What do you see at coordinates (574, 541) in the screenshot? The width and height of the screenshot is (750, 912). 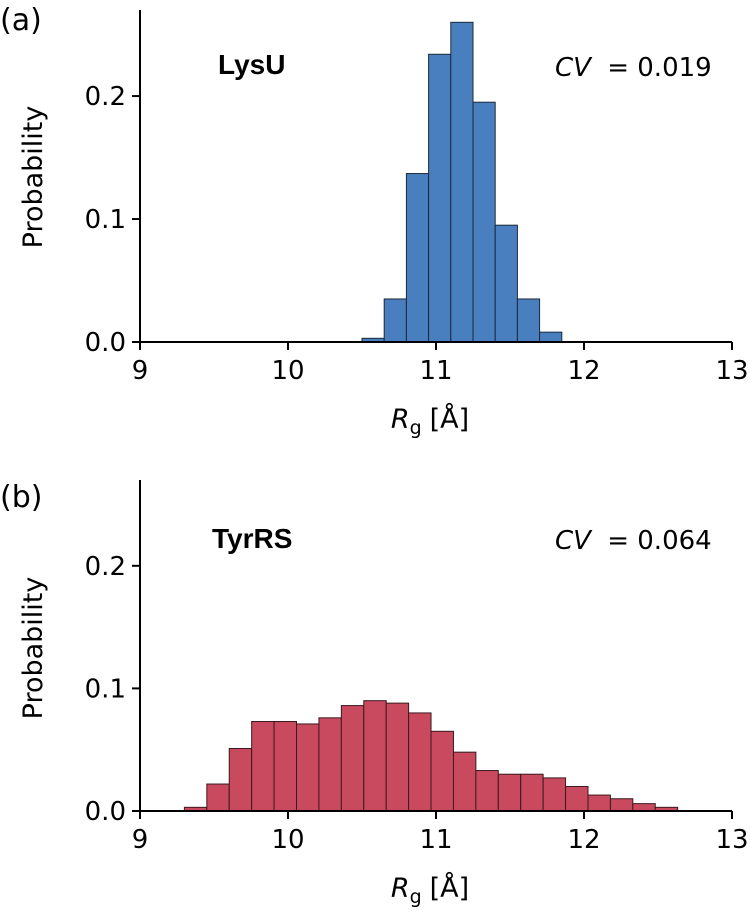 I see `panel-b-cv-symbol: CV` at bounding box center [574, 541].